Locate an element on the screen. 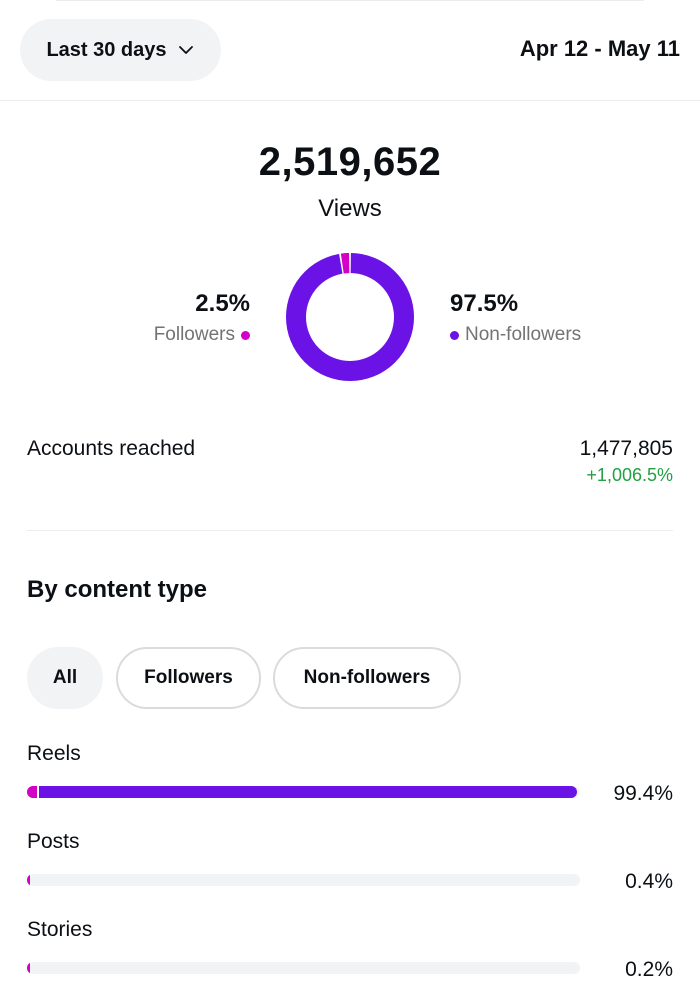  non-followers-label: Non-followers is located at coordinates (523, 334).